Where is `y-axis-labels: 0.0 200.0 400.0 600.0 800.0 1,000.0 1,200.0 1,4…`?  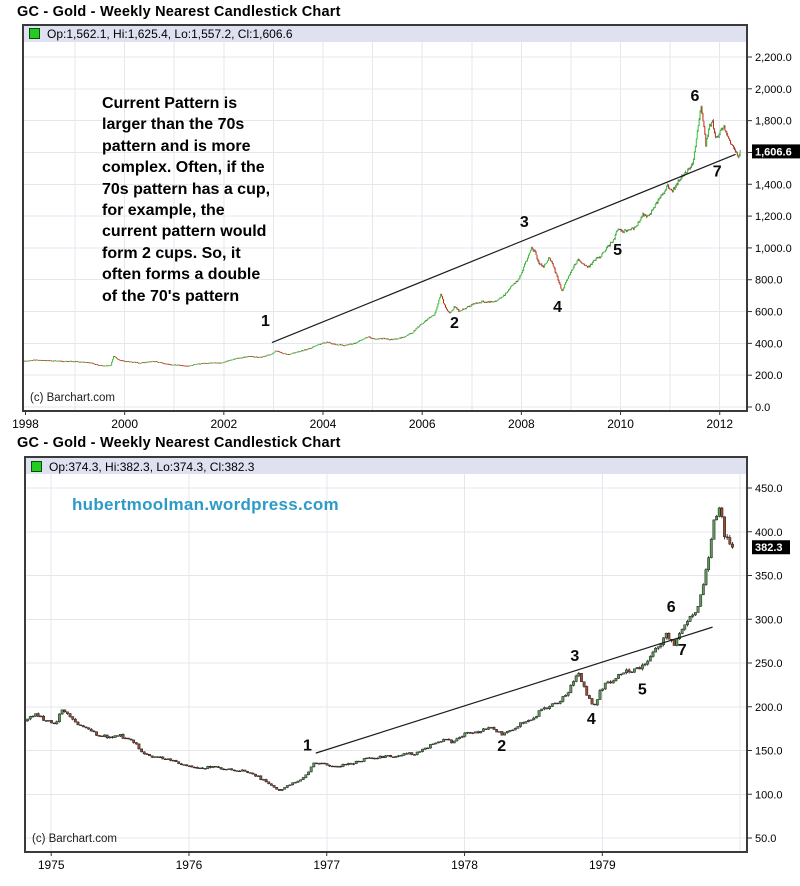
y-axis-labels: 0.0 200.0 400.0 600.0 800.0 1,000.0 1,200.0 1,4… is located at coordinates (769, 233).